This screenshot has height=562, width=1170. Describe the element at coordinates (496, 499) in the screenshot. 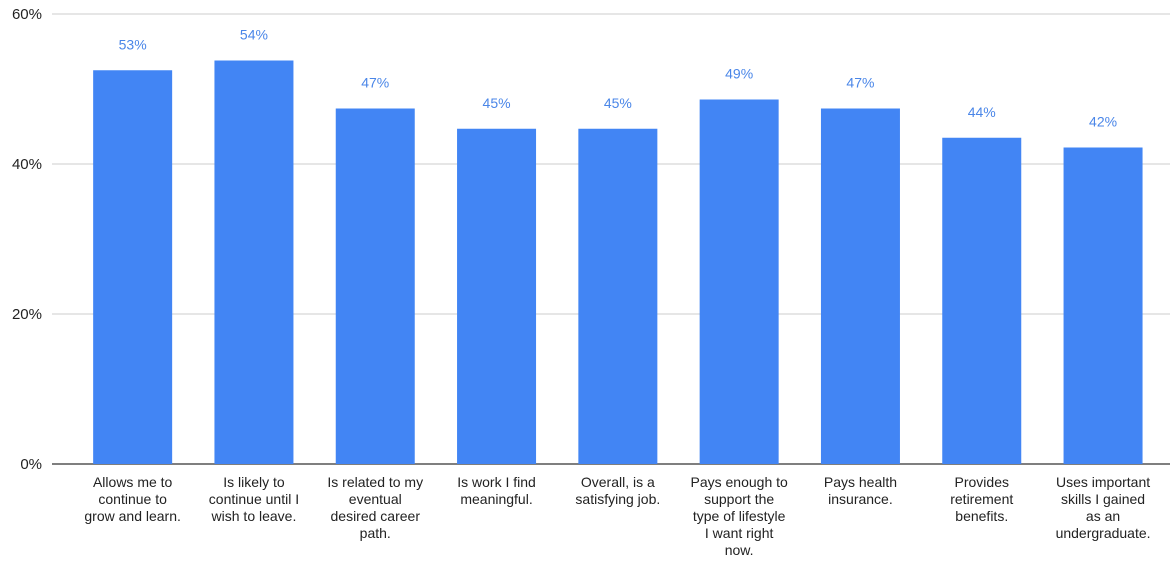

I see `category-label: meaningful.` at that location.